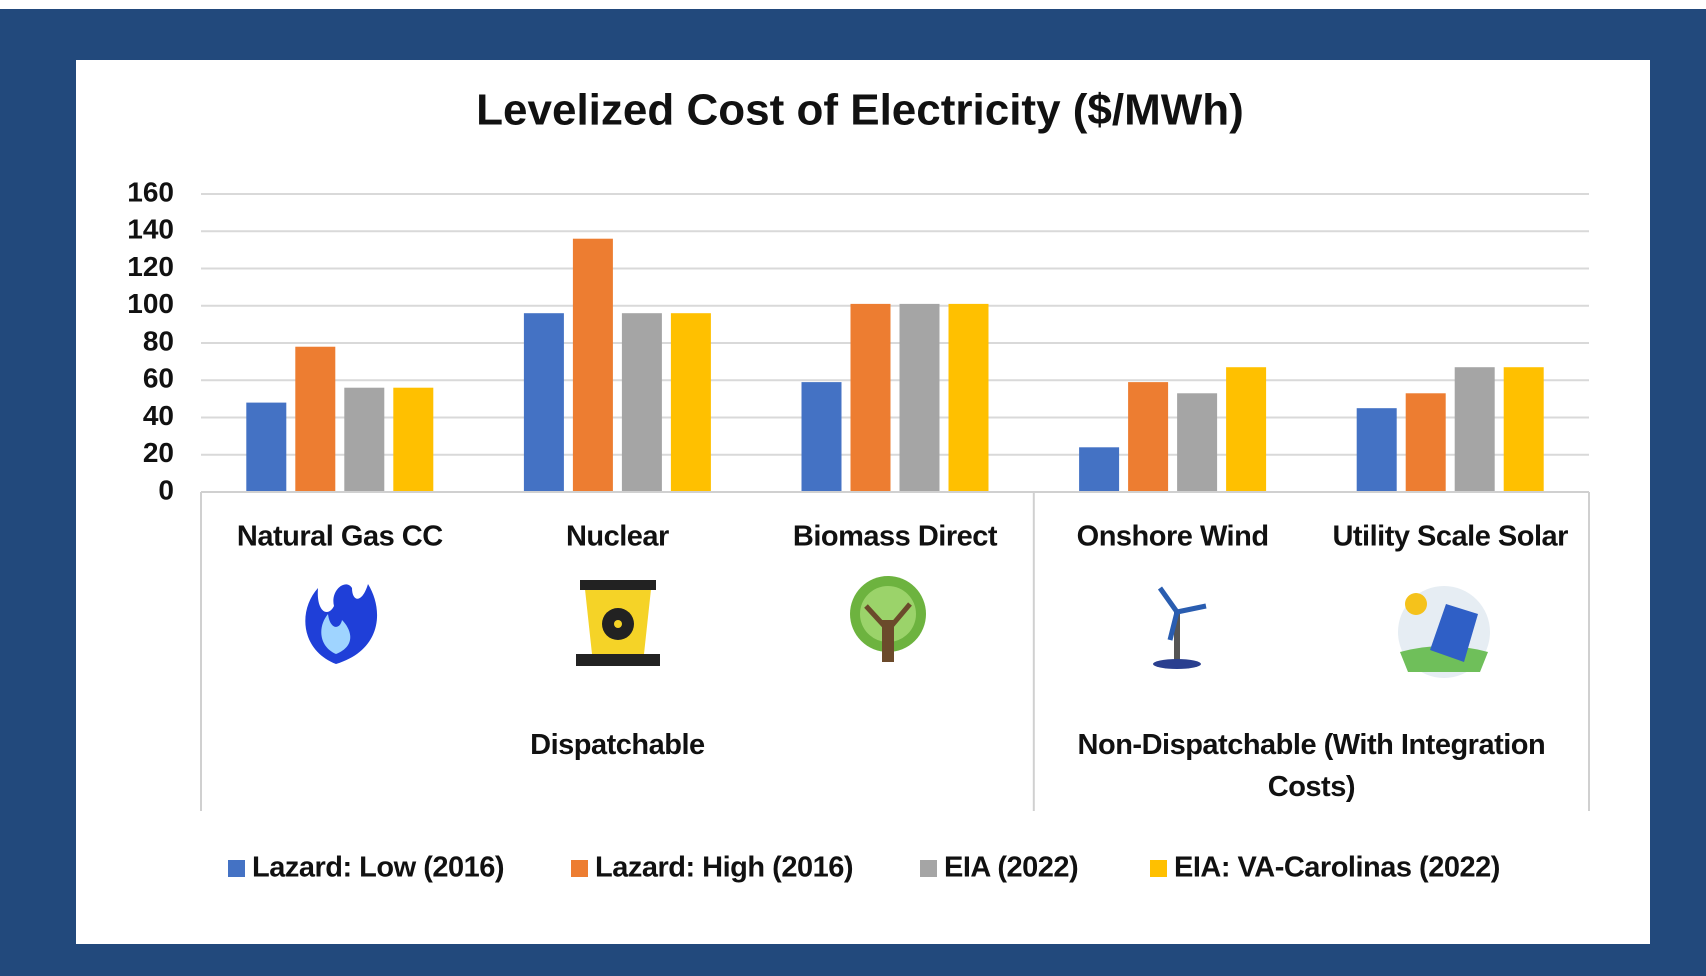 This screenshot has width=1706, height=976. What do you see at coordinates (1337, 868) in the screenshot?
I see `legend-label: EIA: VA-Carolinas (2022)` at bounding box center [1337, 868].